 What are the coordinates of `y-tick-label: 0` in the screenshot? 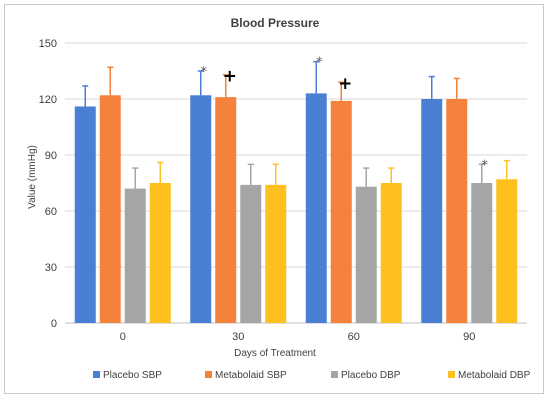 It's located at (54, 324).